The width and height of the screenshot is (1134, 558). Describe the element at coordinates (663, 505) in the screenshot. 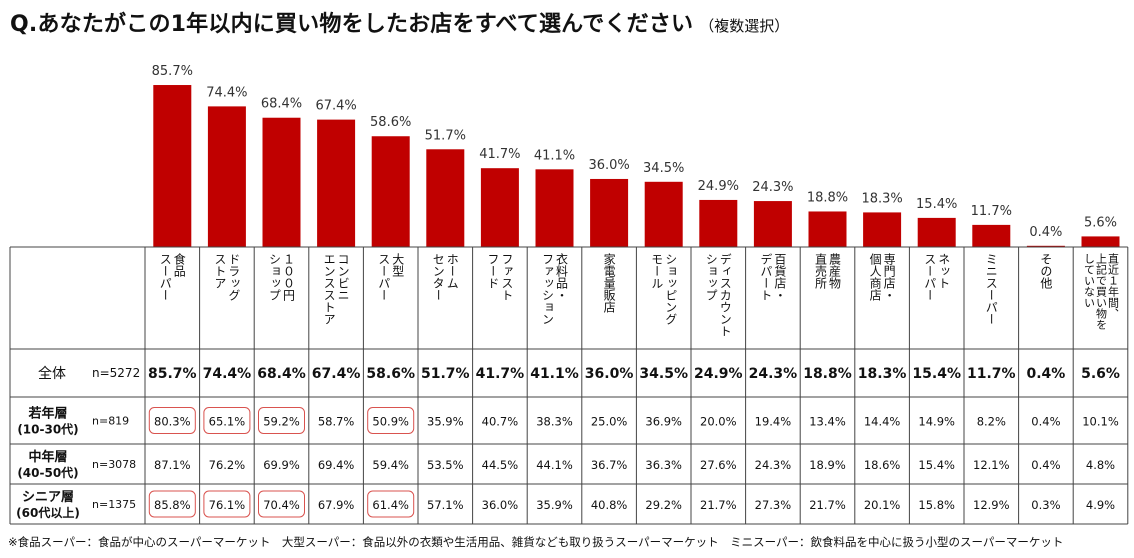

I see `table-cell-3-9: 29.2%` at that location.